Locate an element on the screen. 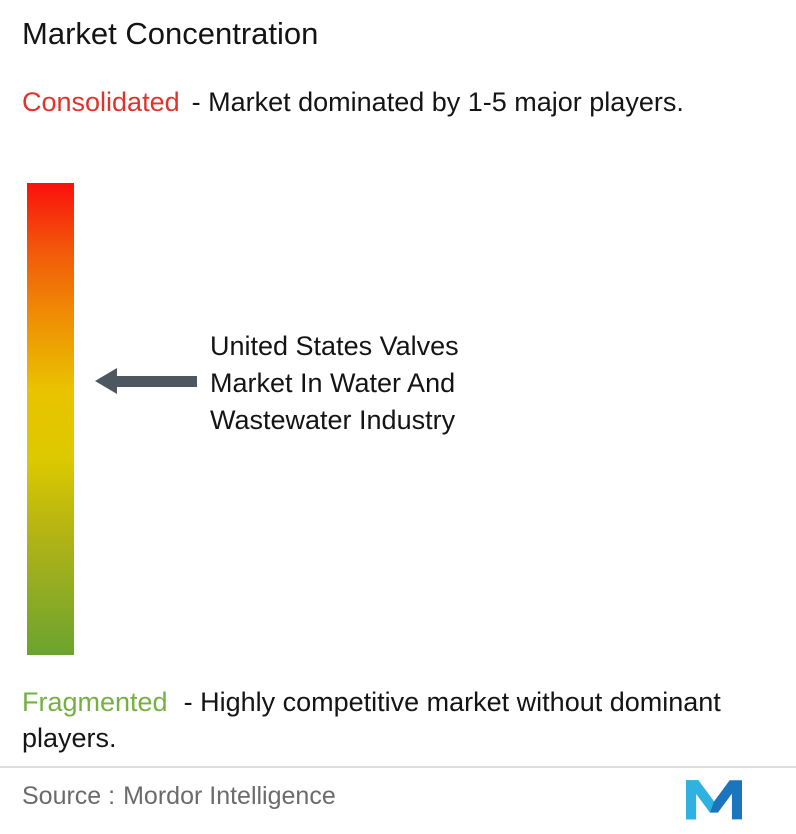 The width and height of the screenshot is (796, 834). left-arrow-icon is located at coordinates (146, 381).